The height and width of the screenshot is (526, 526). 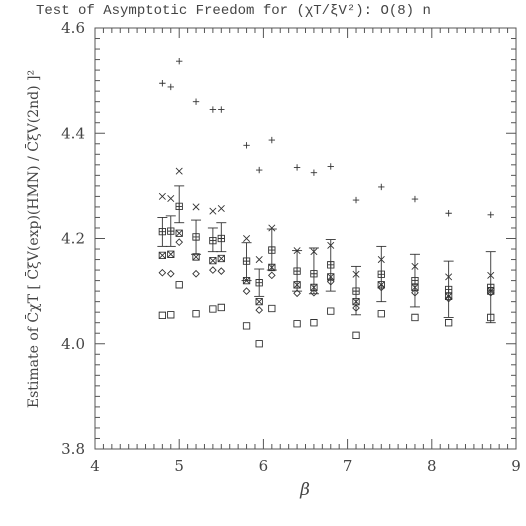 What do you see at coordinates (304, 490) in the screenshot?
I see `x-axis-label: β` at bounding box center [304, 490].